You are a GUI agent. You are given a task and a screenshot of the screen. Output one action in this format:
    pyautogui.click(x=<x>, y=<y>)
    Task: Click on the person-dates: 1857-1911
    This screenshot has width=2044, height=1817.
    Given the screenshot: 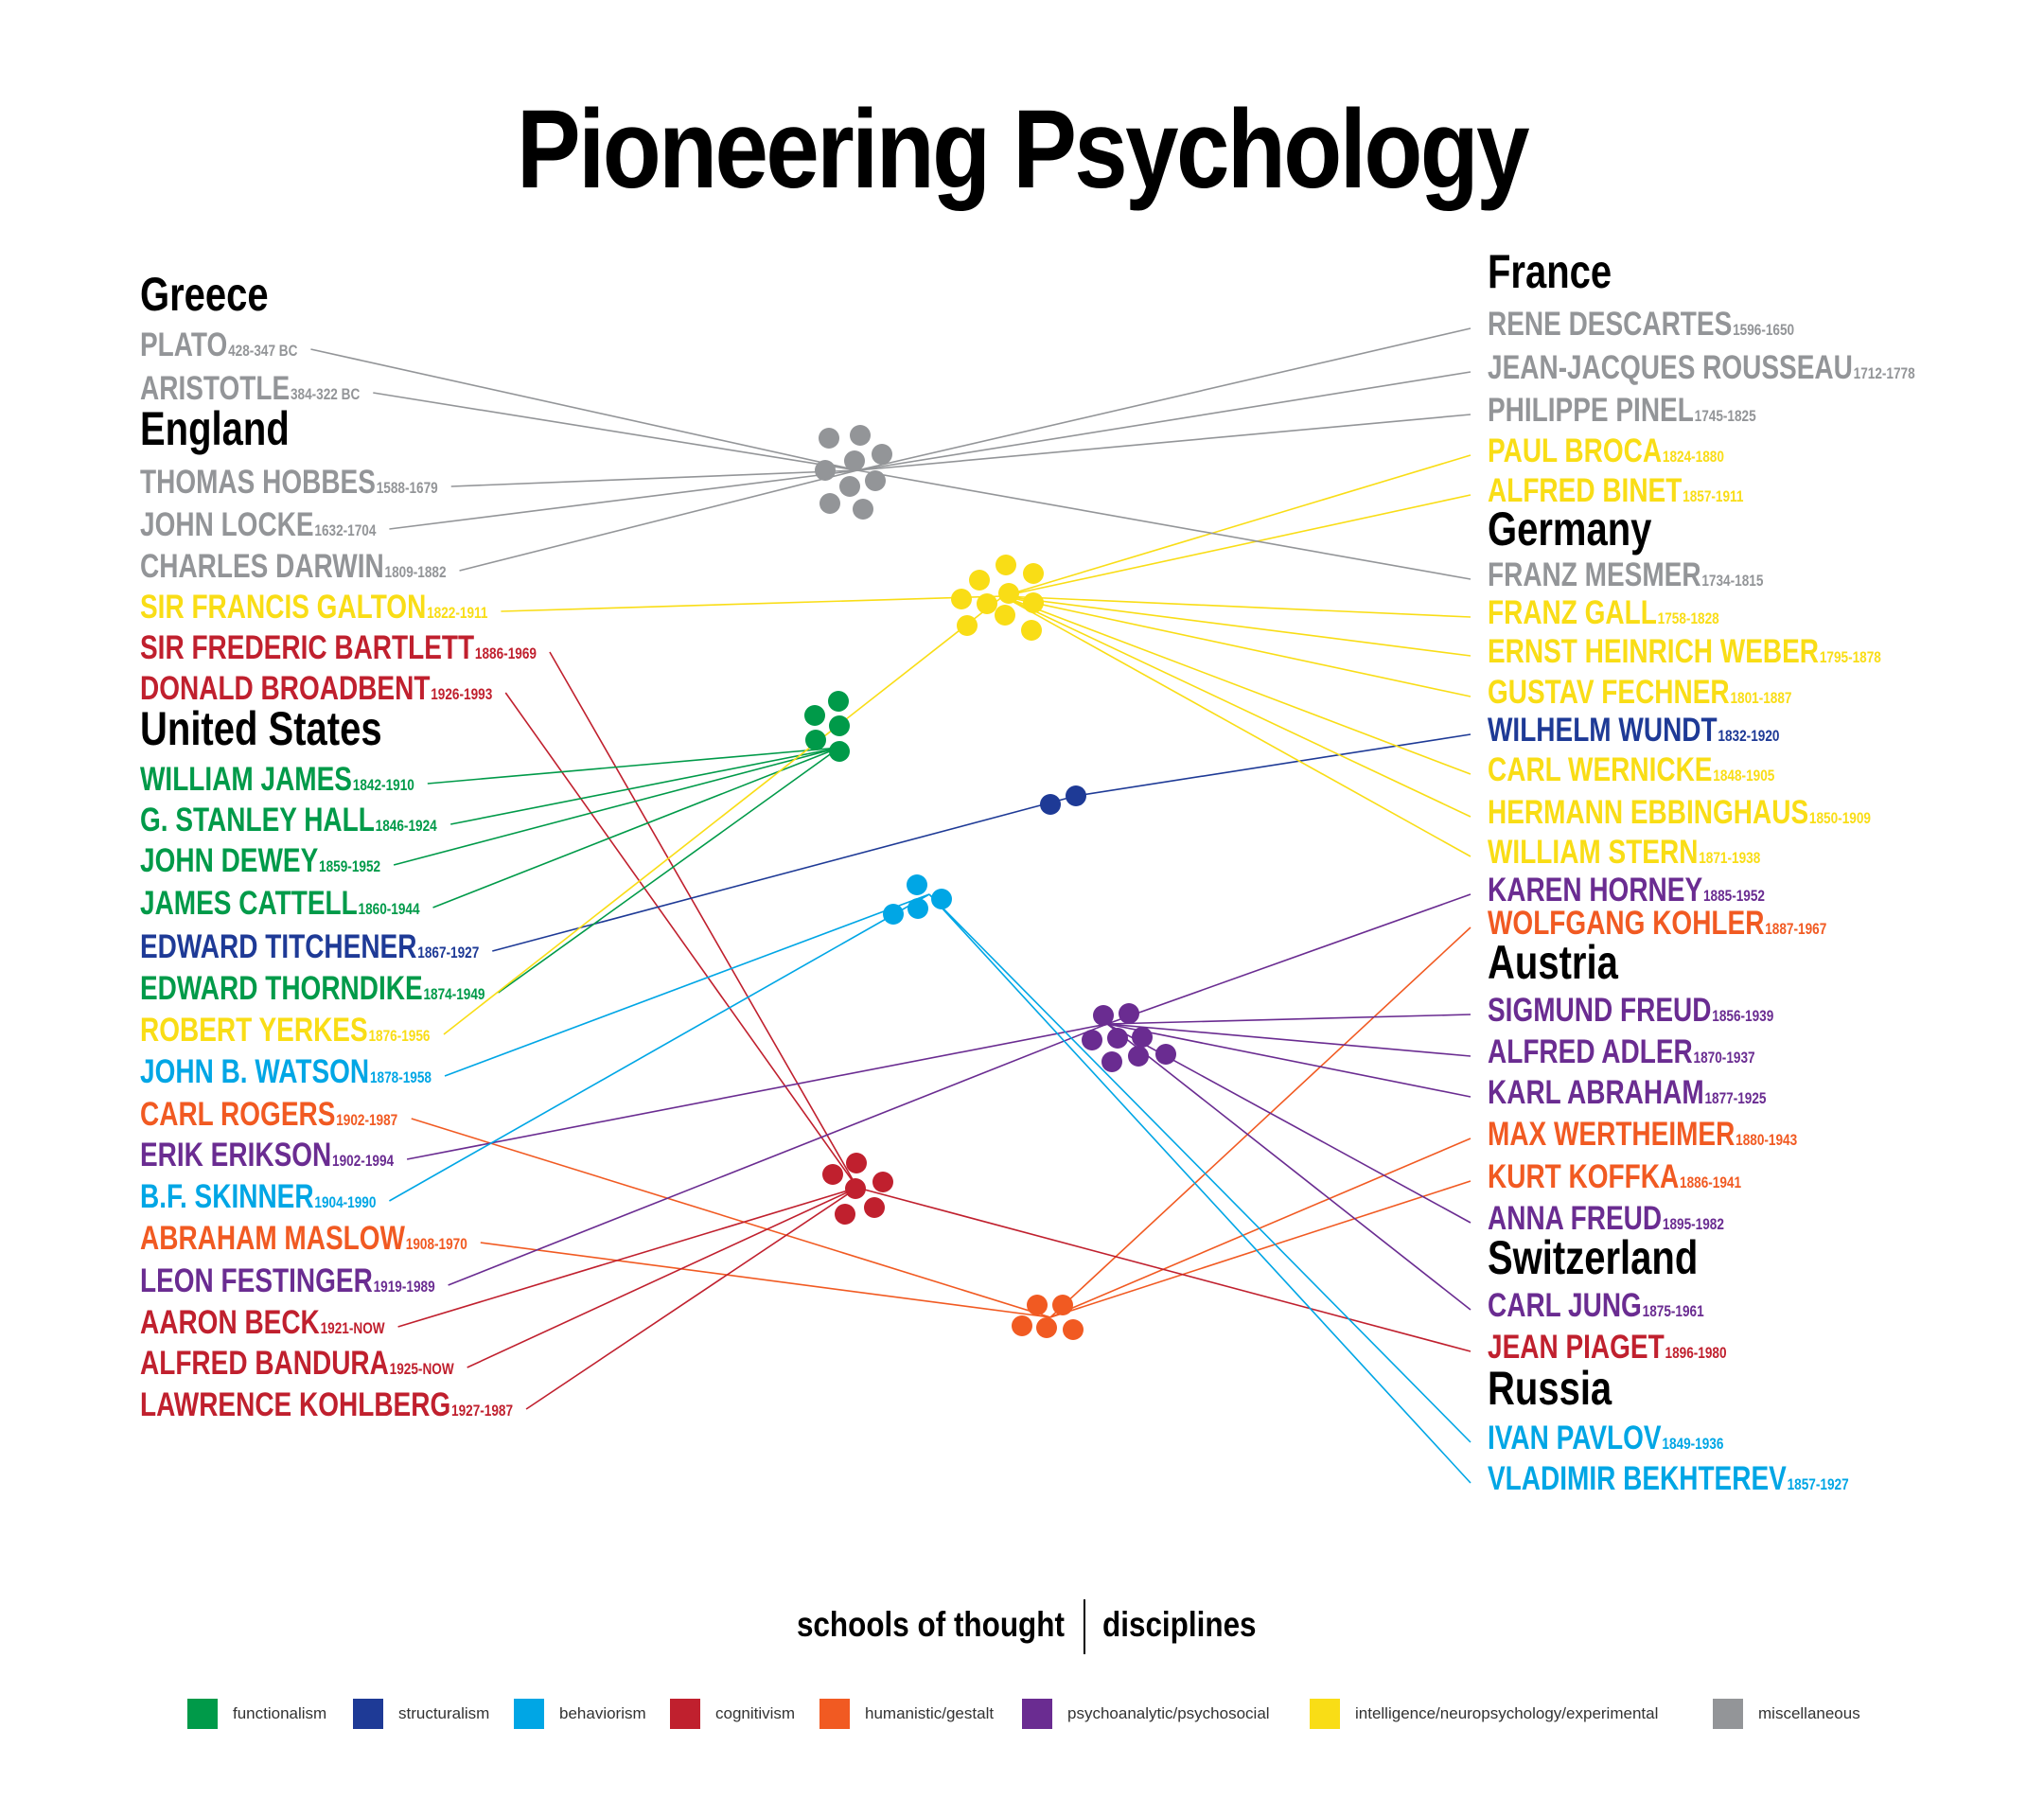 What is the action you would take?
    pyautogui.click(x=1713, y=496)
    